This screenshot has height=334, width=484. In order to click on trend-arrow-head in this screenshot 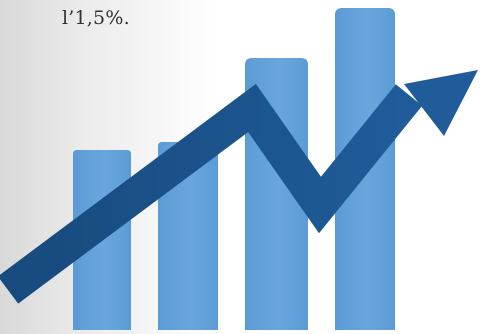, I will do `click(441, 103)`.